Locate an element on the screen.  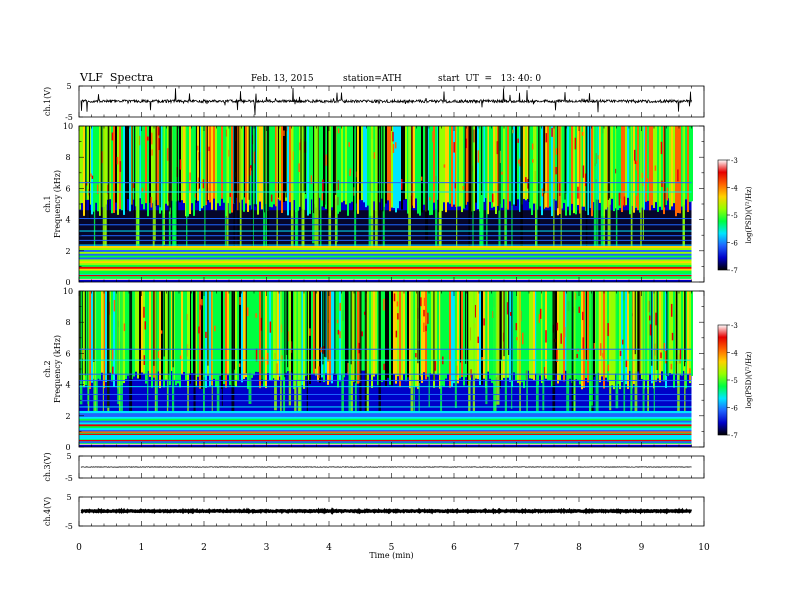
time-tick-label: 5 is located at coordinates (392, 548).